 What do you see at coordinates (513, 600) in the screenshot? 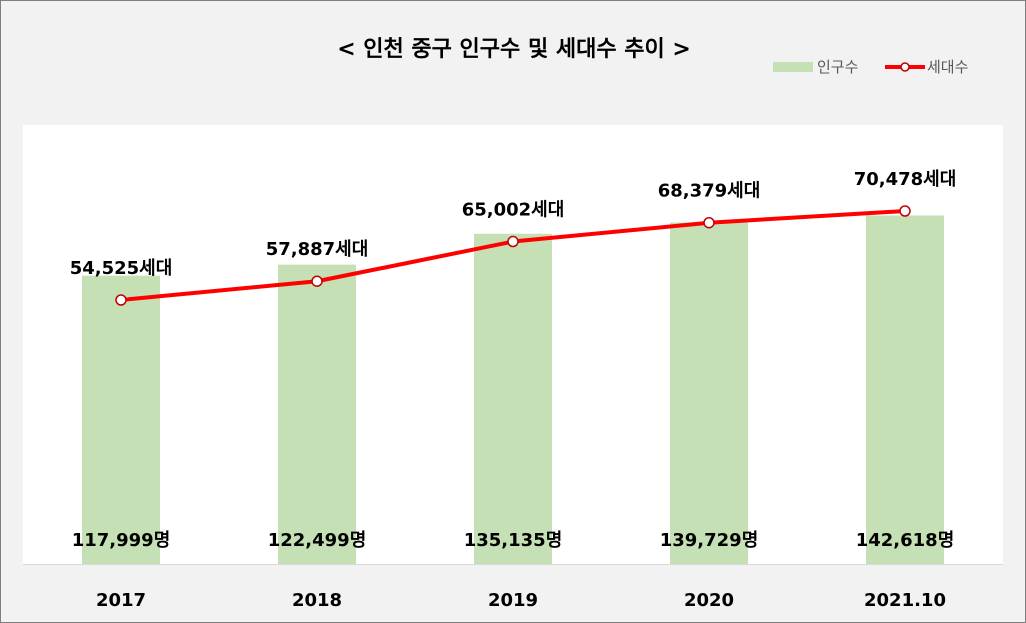
I see `x-tick-label-2: 2019` at bounding box center [513, 600].